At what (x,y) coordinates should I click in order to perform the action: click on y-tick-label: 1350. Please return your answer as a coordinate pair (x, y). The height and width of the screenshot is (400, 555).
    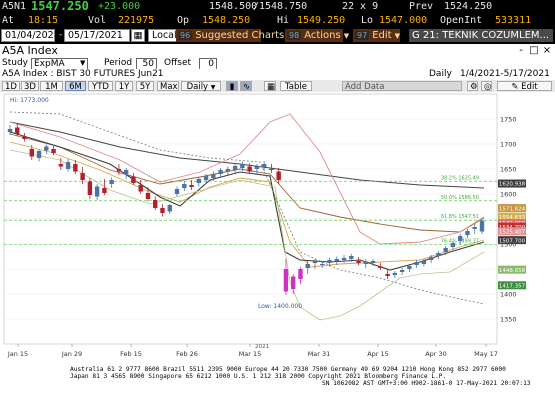
    Looking at the image, I should click on (508, 320).